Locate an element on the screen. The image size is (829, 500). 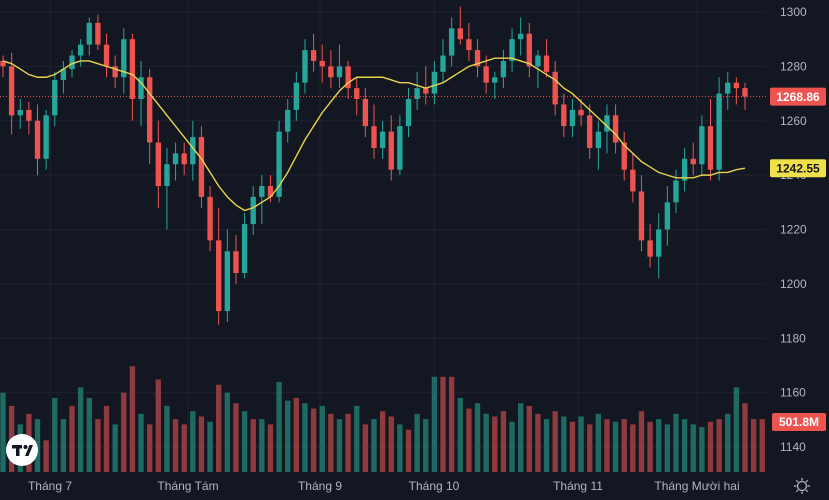
ma-value: 1242.55 is located at coordinates (798, 169).